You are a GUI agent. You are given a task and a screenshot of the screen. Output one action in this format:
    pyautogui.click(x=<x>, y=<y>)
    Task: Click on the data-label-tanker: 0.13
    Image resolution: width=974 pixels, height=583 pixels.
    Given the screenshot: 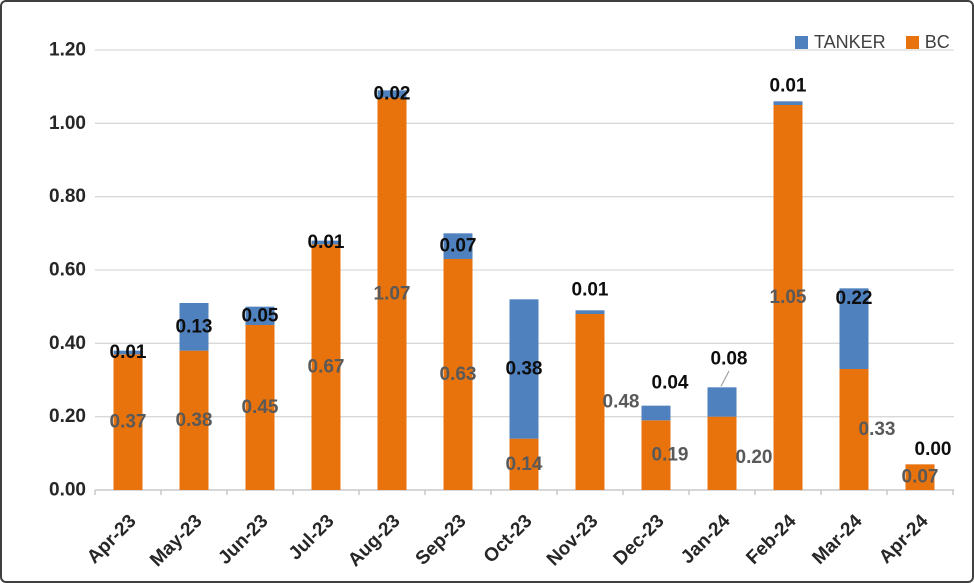 What is the action you would take?
    pyautogui.click(x=194, y=326)
    